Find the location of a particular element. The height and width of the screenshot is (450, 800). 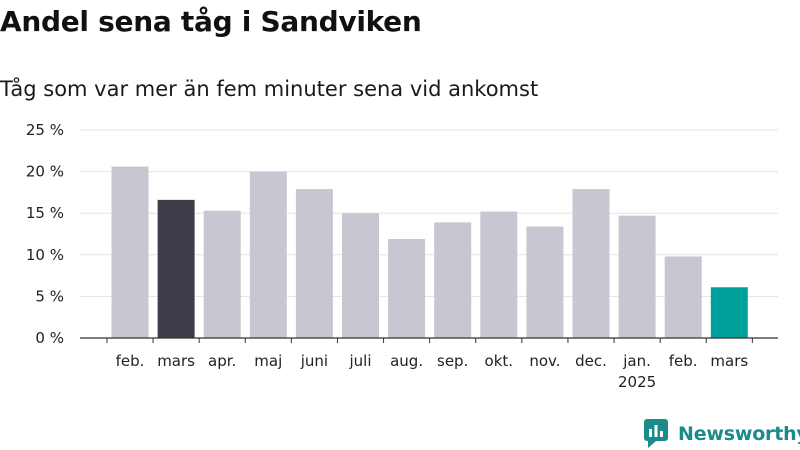

y-axis-ticks: 0 % 5 % 10 % 15 % 20 % 25 % is located at coordinates (45, 234).